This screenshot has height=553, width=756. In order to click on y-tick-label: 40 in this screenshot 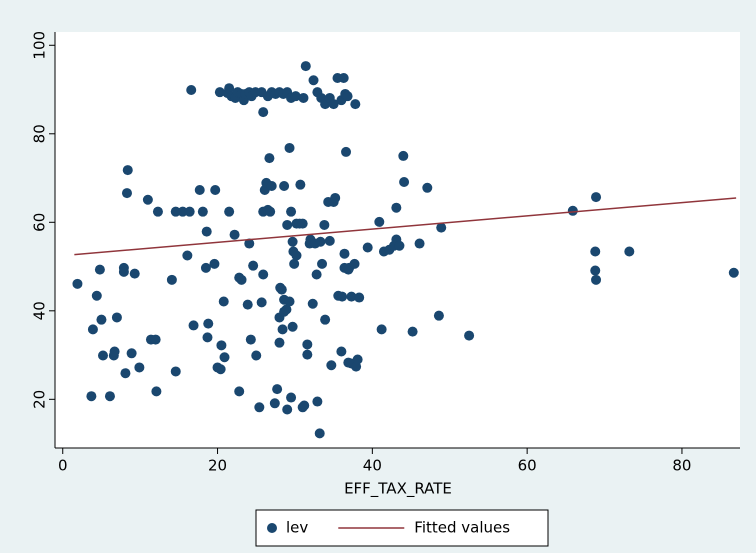, I will do `click(40, 310)`.